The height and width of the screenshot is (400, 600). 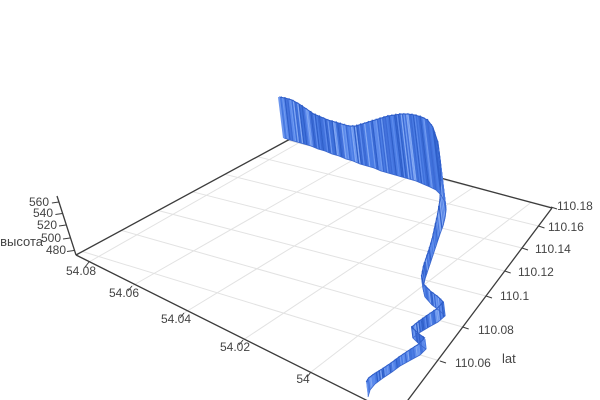 What do you see at coordinates (81, 271) in the screenshot?
I see `x-tick-label: 54.08` at bounding box center [81, 271].